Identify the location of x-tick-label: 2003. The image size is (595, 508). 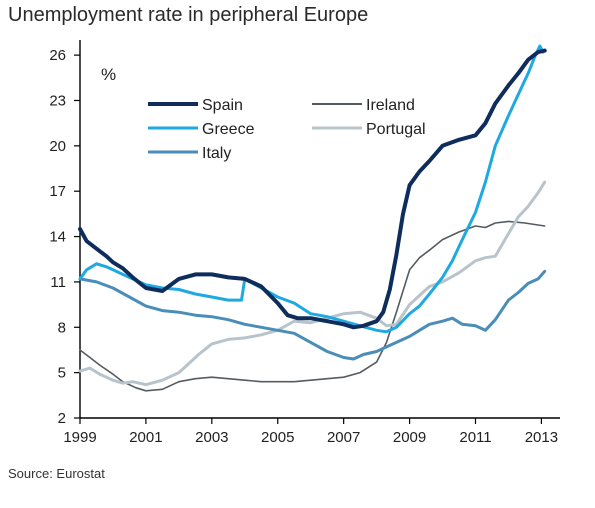
(211, 437).